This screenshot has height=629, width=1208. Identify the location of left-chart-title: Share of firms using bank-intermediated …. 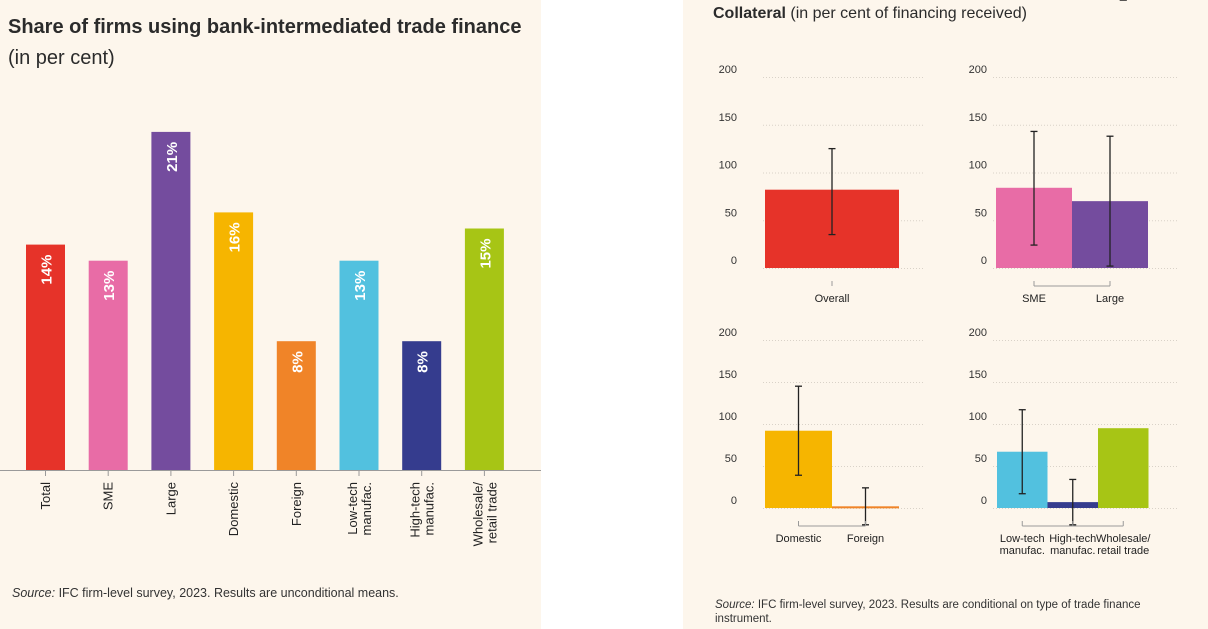
(268, 43).